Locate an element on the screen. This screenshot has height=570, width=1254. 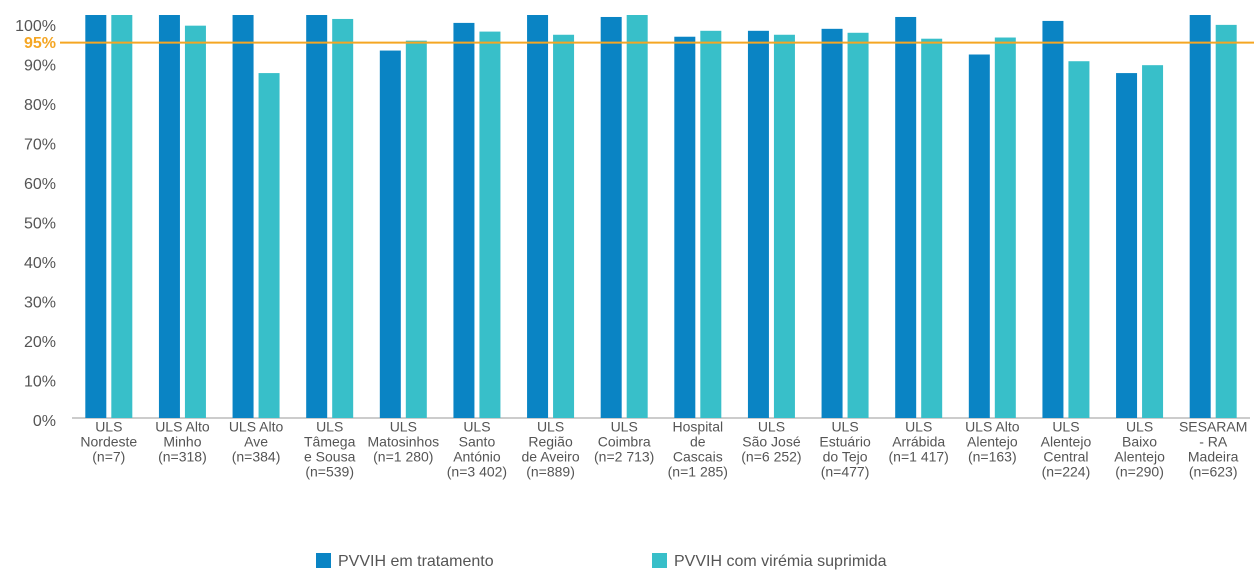
x-tick-label: Matosinhos is located at coordinates (404, 442).